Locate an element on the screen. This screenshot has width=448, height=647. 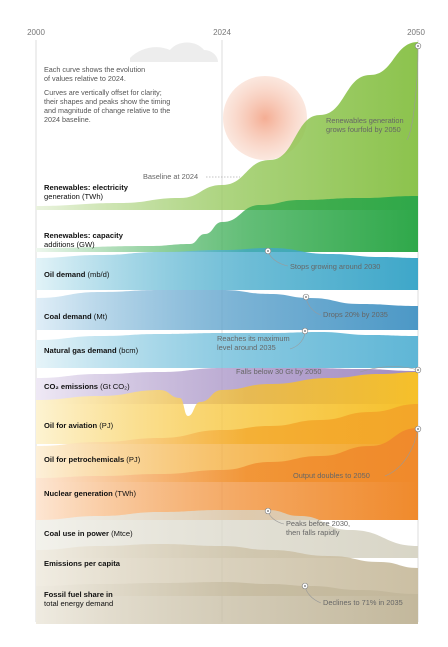
x-tick-2024: 2024 is located at coordinates (222, 32).